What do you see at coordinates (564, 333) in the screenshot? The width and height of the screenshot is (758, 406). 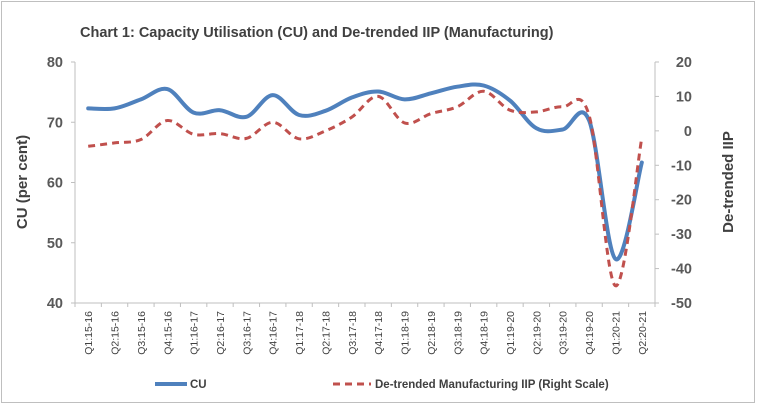 I see `x-tick-label: Q3:19-20` at bounding box center [564, 333].